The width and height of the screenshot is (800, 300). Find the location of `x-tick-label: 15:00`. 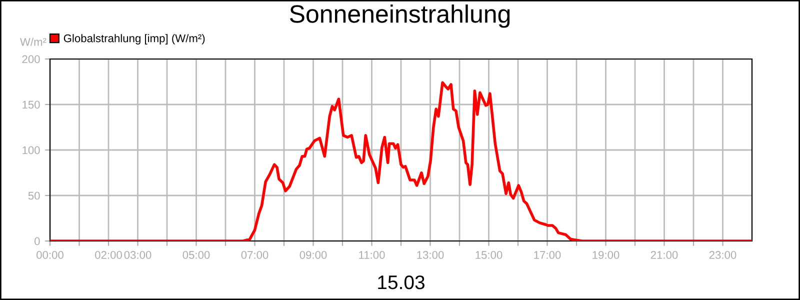

x-tick-label: 15:00 is located at coordinates (489, 255).